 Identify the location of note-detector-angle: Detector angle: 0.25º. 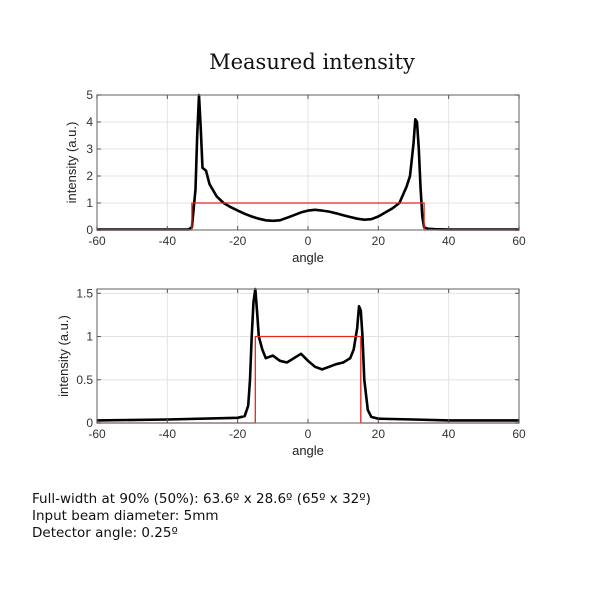
(105, 533).